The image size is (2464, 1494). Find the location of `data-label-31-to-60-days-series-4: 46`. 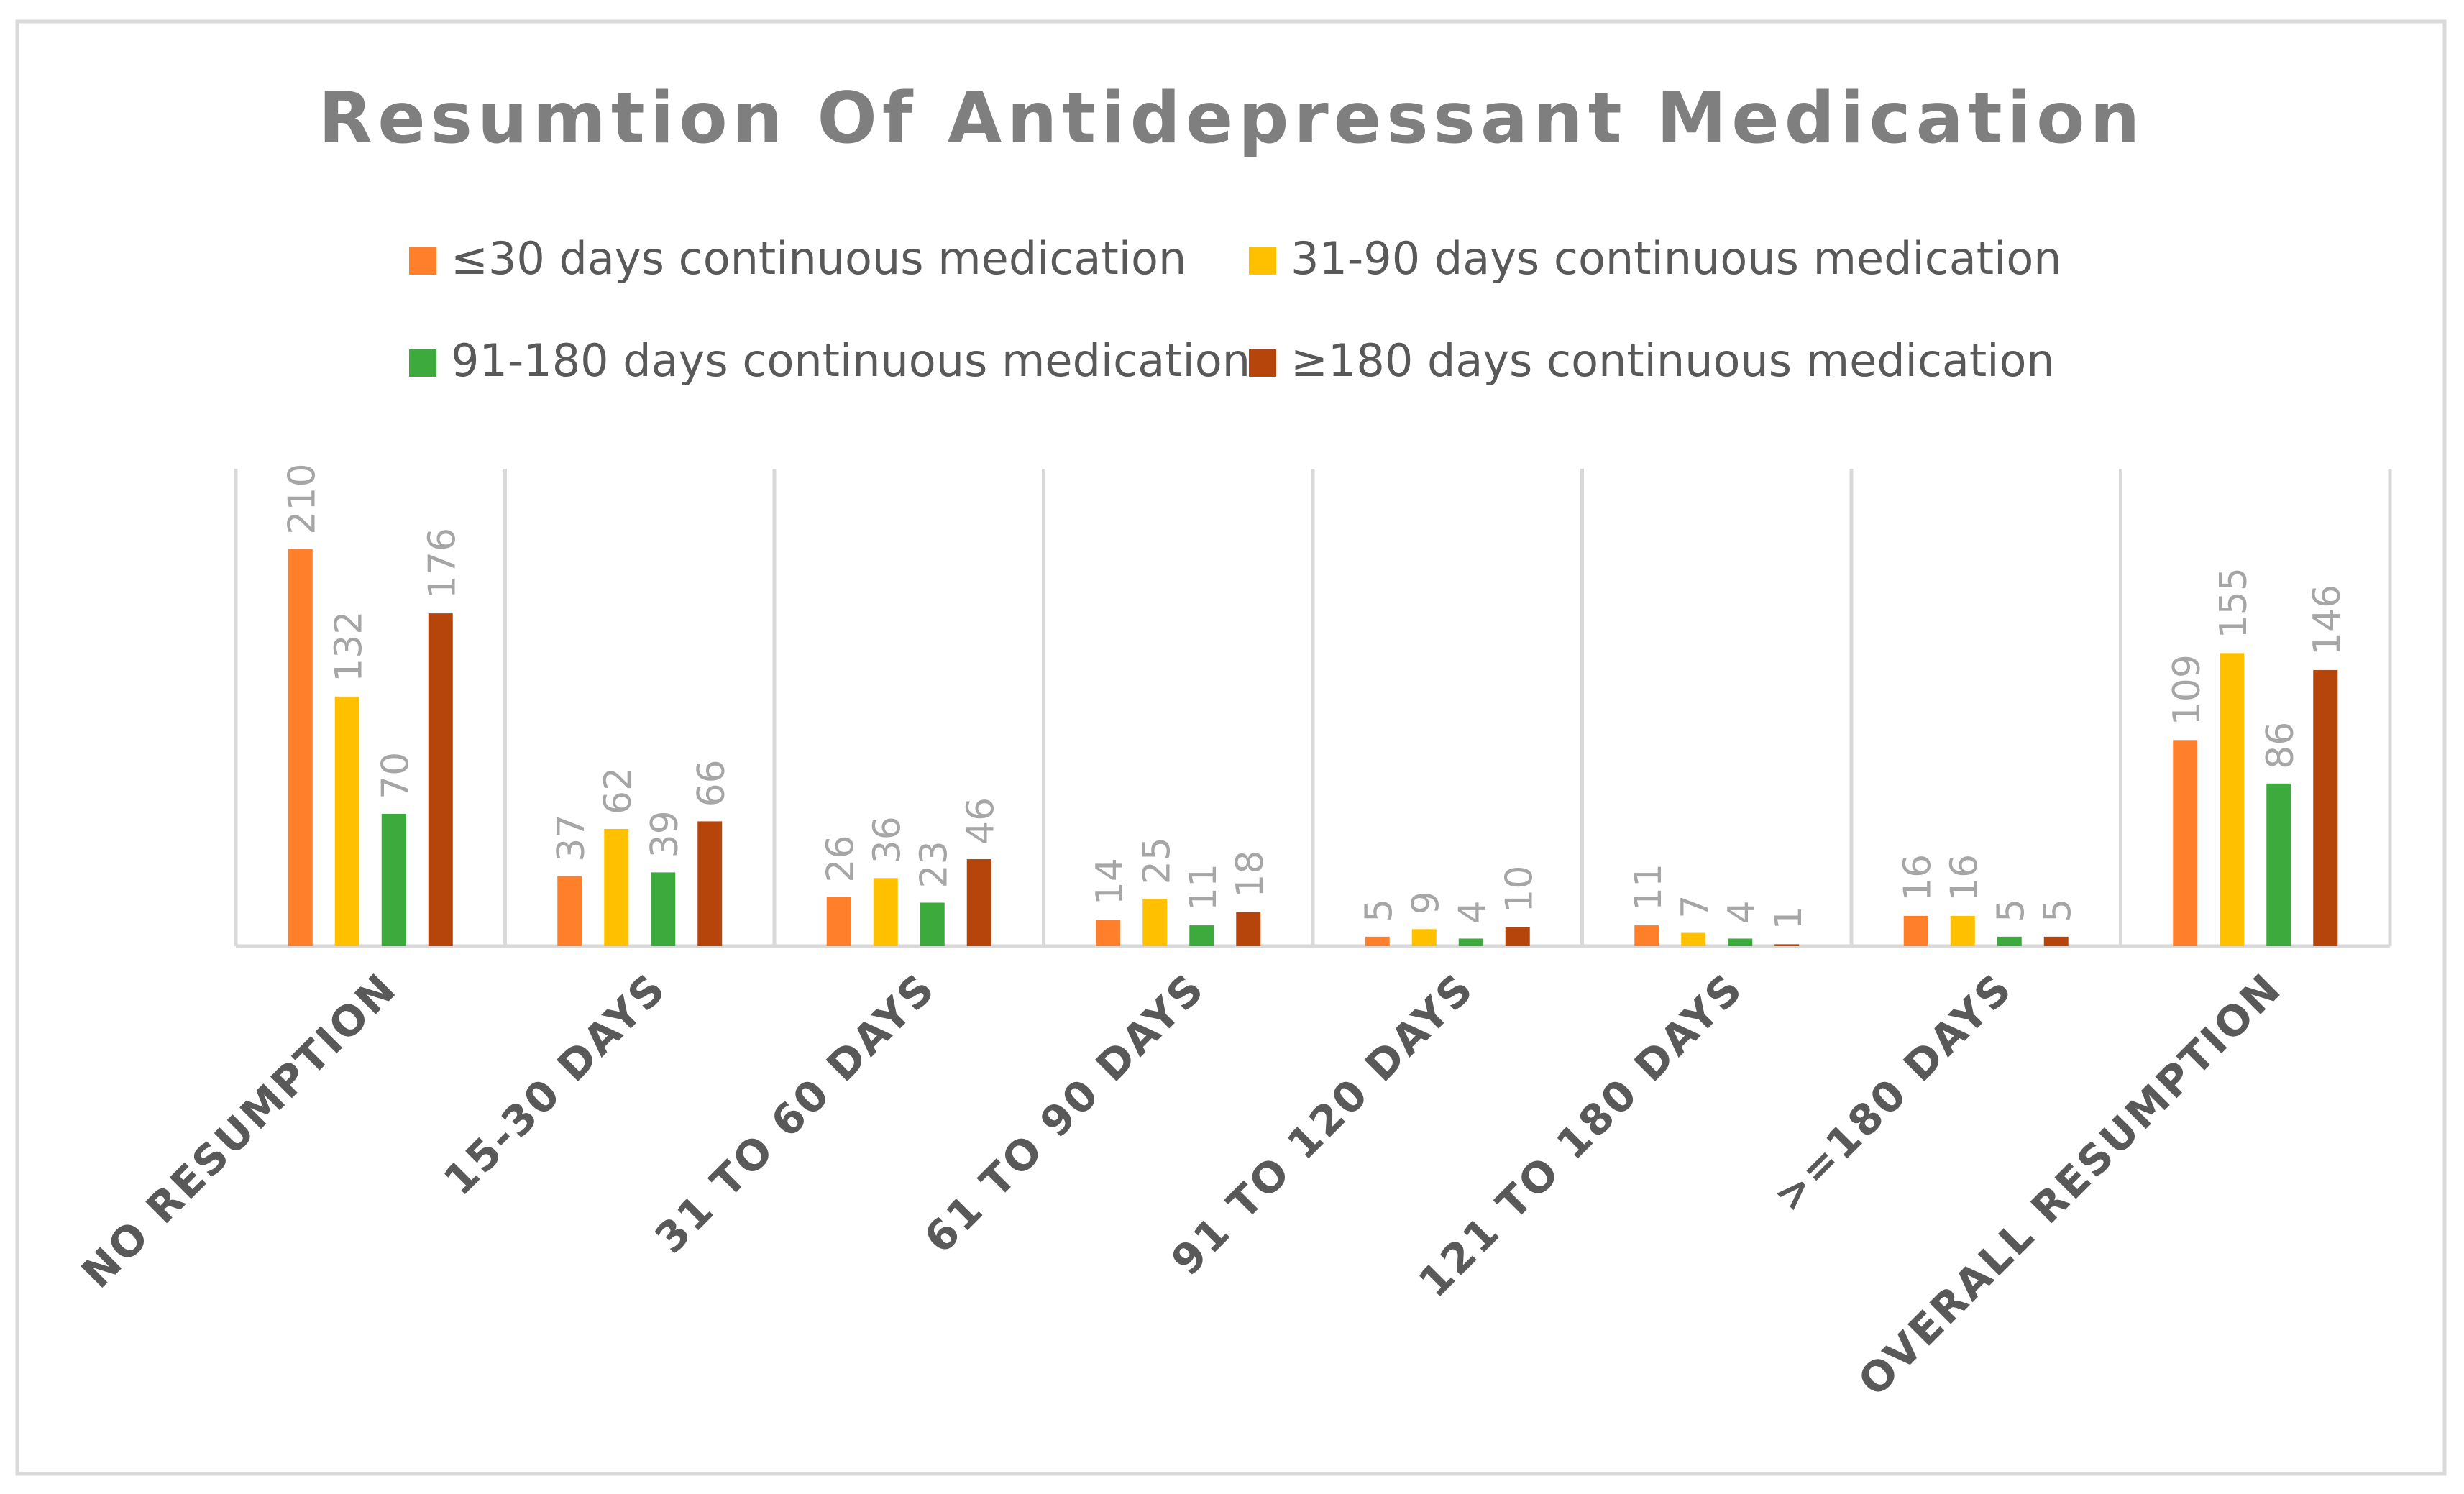

data-label-31-to-60-days-series-4: 46 is located at coordinates (981, 821).